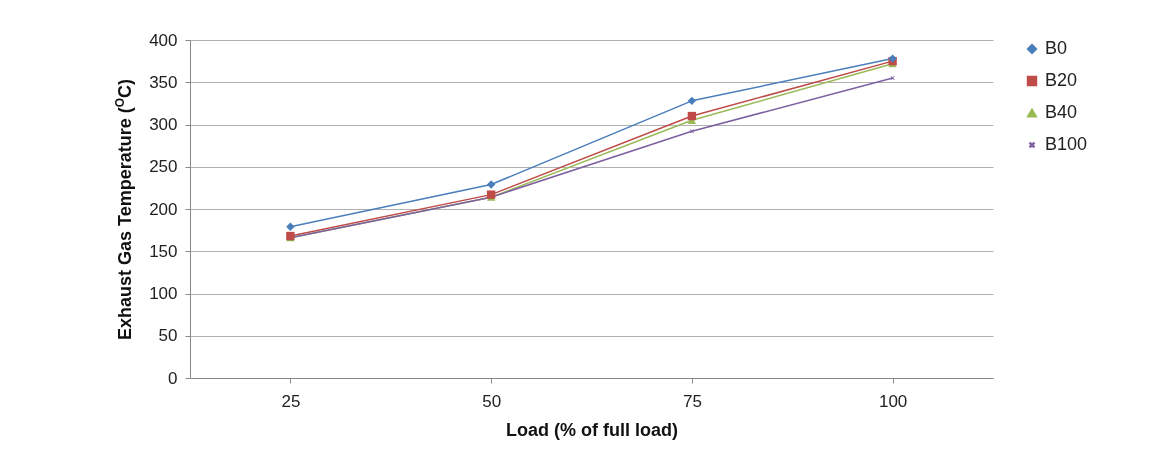  Describe the element at coordinates (492, 401) in the screenshot. I see `x-tick-label: 50` at that location.